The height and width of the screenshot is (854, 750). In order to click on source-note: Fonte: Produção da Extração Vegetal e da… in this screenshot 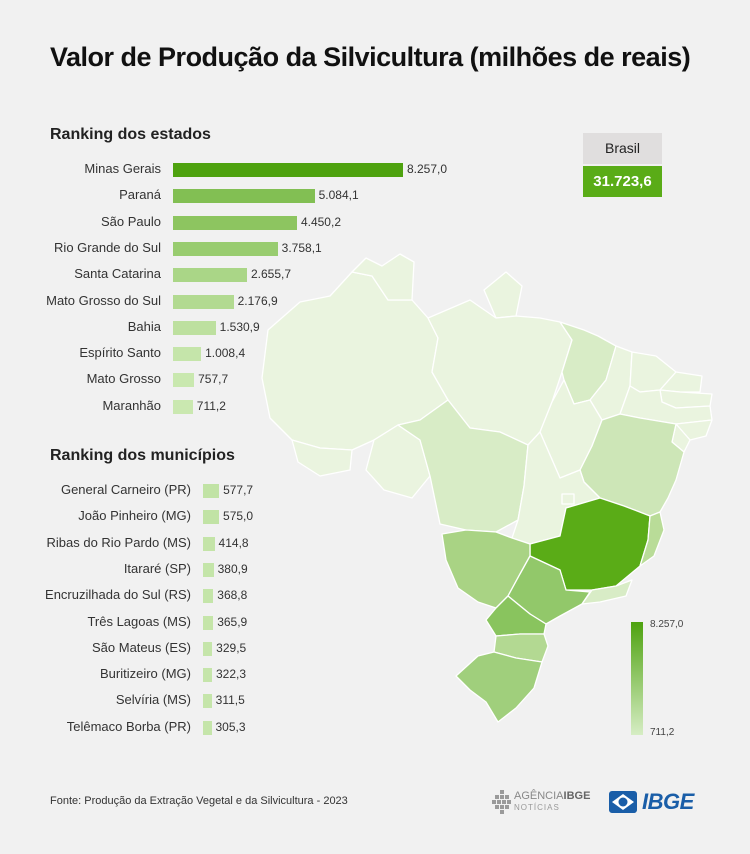, I will do `click(199, 801)`.